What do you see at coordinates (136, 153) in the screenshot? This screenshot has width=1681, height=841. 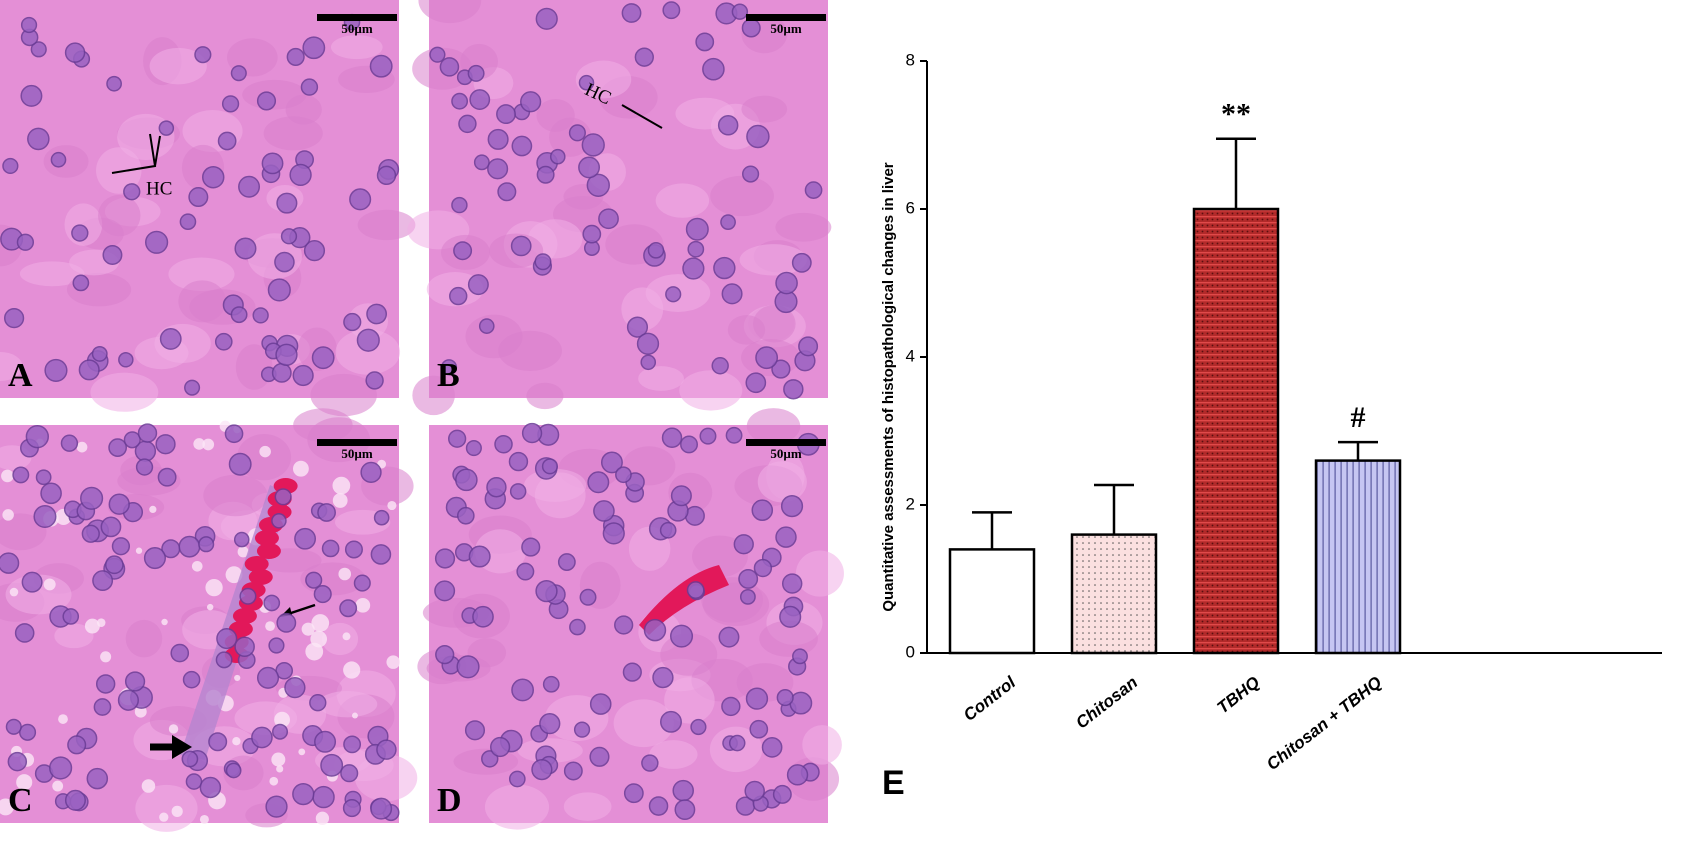 I see `pointer` at bounding box center [136, 153].